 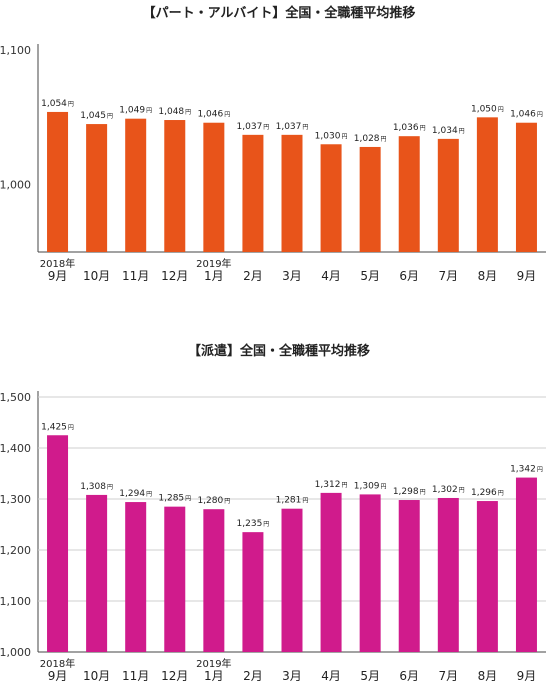 I want to click on chart2-category-label: 8月, so click(x=488, y=676).